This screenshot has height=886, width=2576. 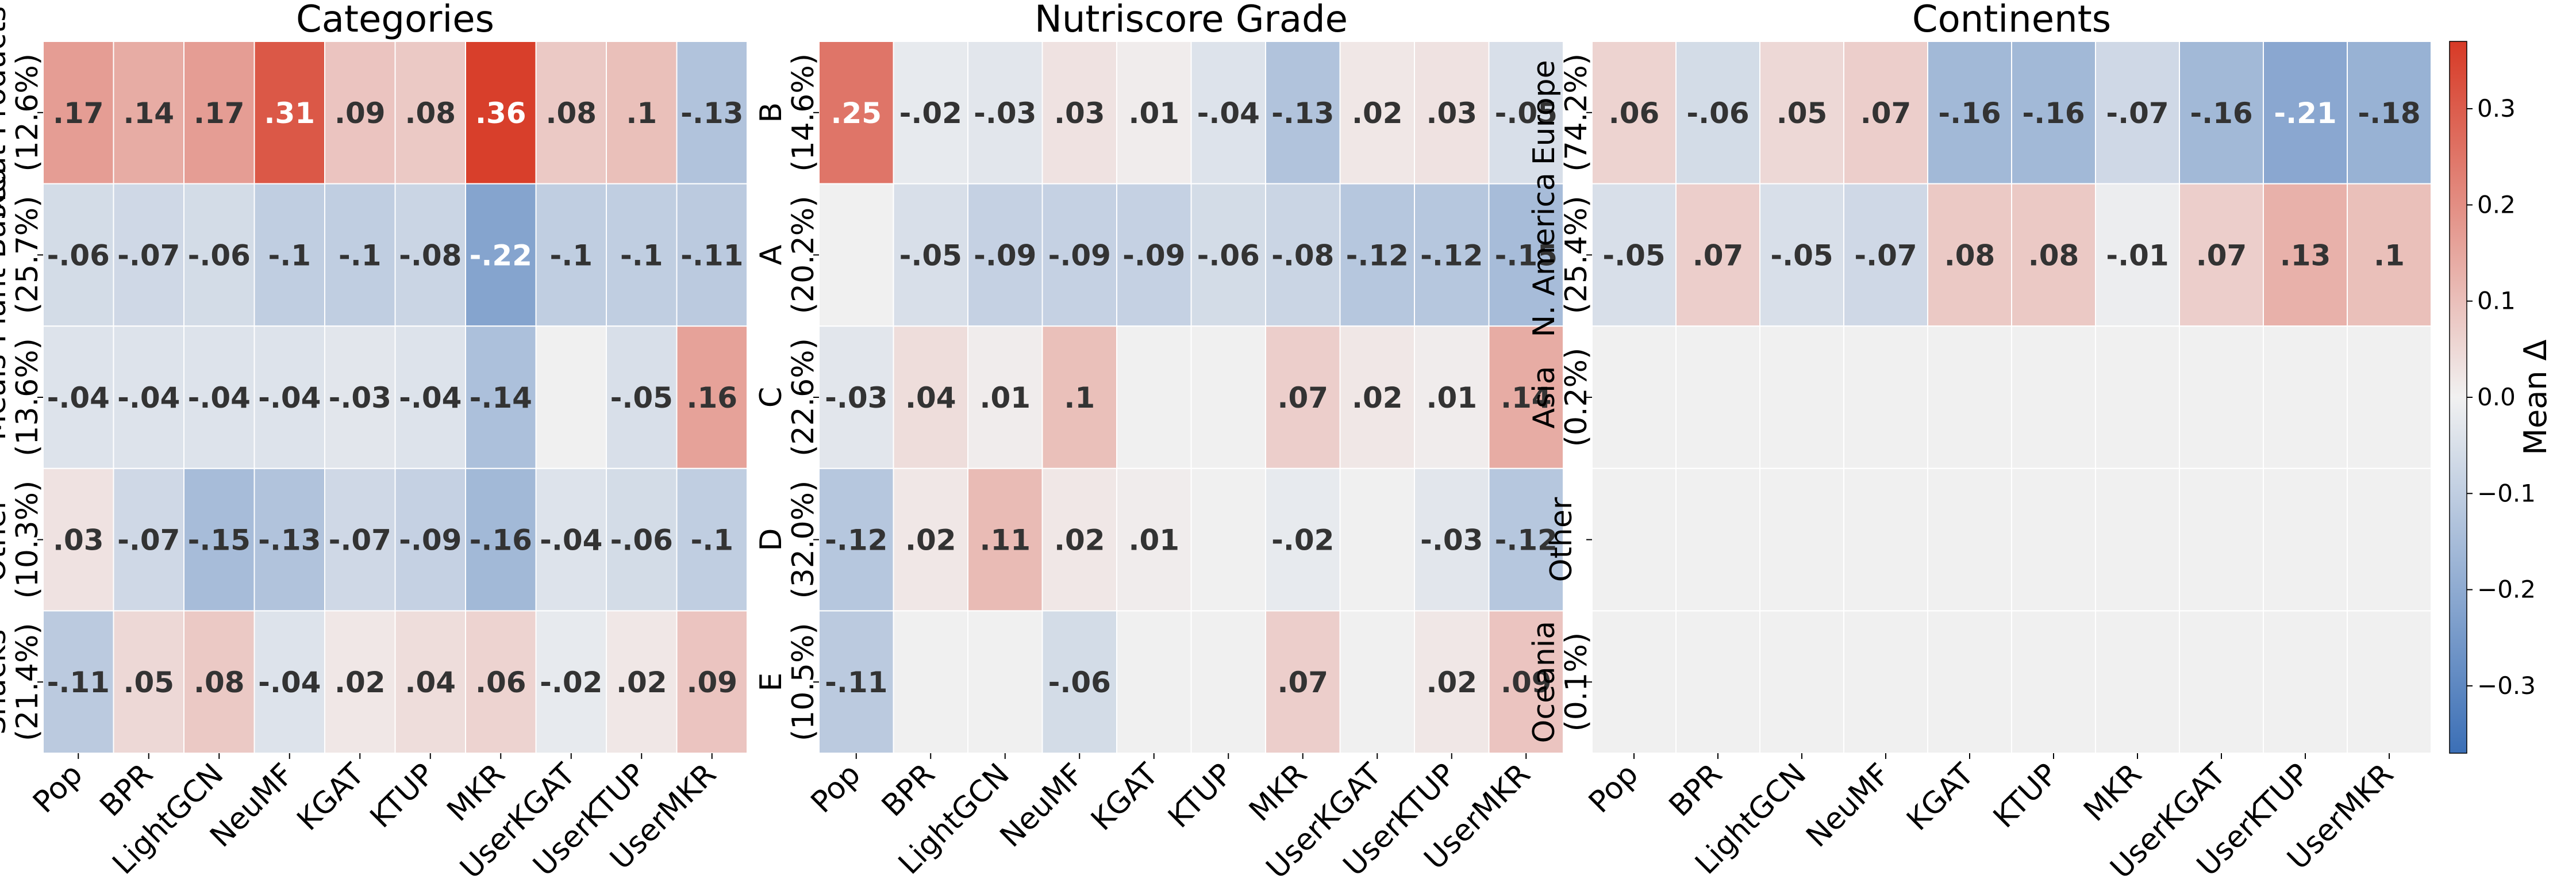 I want to click on y-tick-label: Other, so click(x=6, y=539).